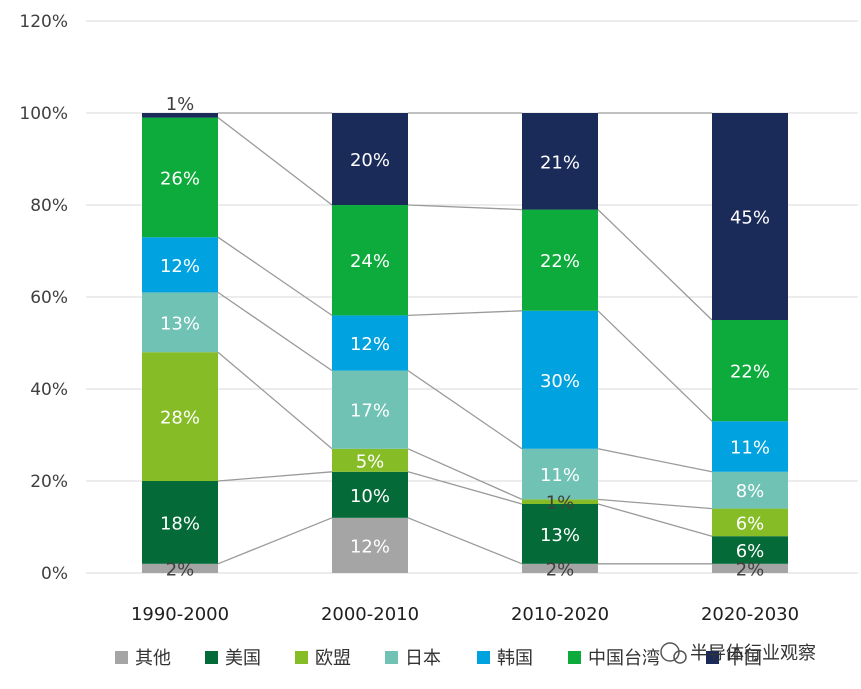 The height and width of the screenshot is (689, 861). I want to click on data-label: 28%, so click(180, 418).